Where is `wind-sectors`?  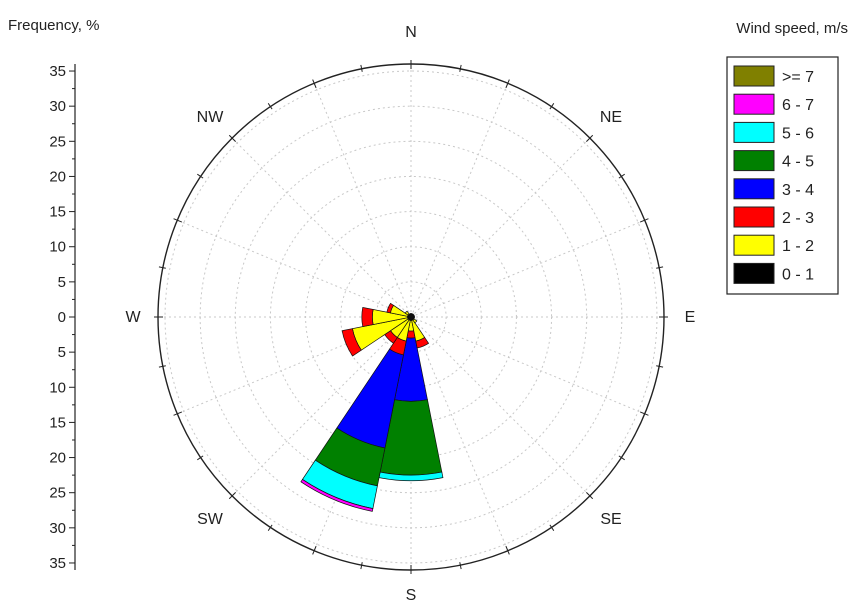 wind-sectors is located at coordinates (372, 407).